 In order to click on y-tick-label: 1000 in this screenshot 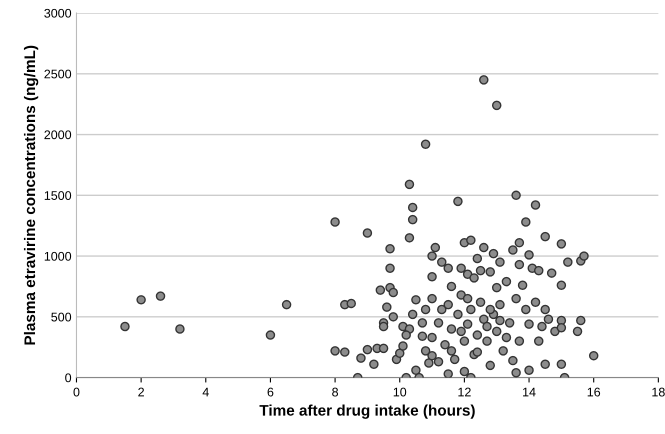, I will do `click(58, 256)`.